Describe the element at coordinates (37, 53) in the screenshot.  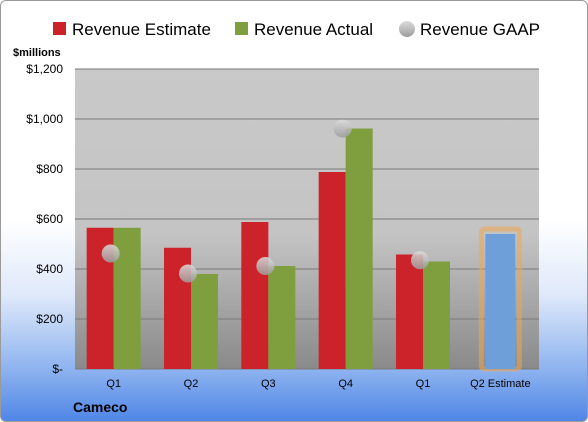
I see `y-axis-label: $millions` at that location.